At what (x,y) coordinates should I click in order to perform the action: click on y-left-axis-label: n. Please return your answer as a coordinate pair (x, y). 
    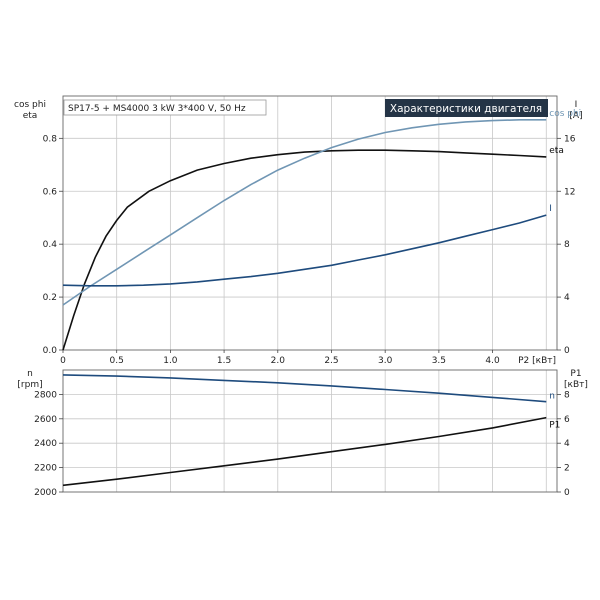
    Looking at the image, I should click on (30, 374).